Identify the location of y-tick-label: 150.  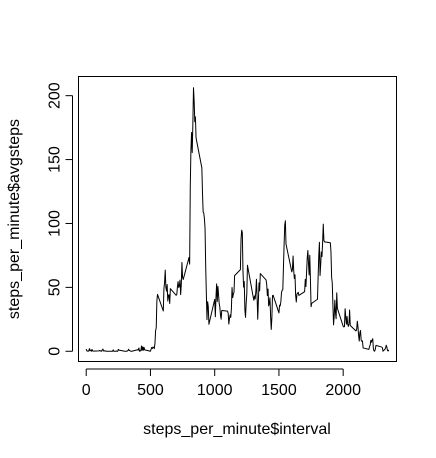
(55, 159).